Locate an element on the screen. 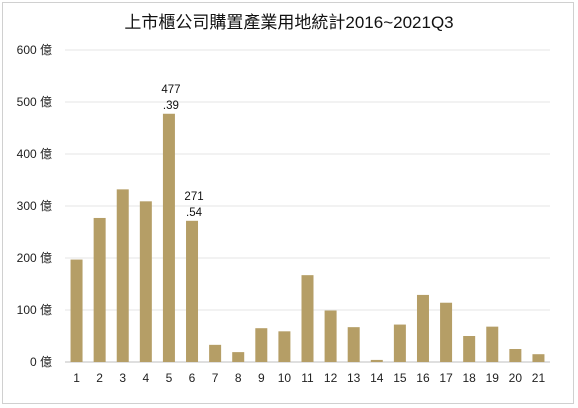  y-tick-label: 200 億 is located at coordinates (34, 258).